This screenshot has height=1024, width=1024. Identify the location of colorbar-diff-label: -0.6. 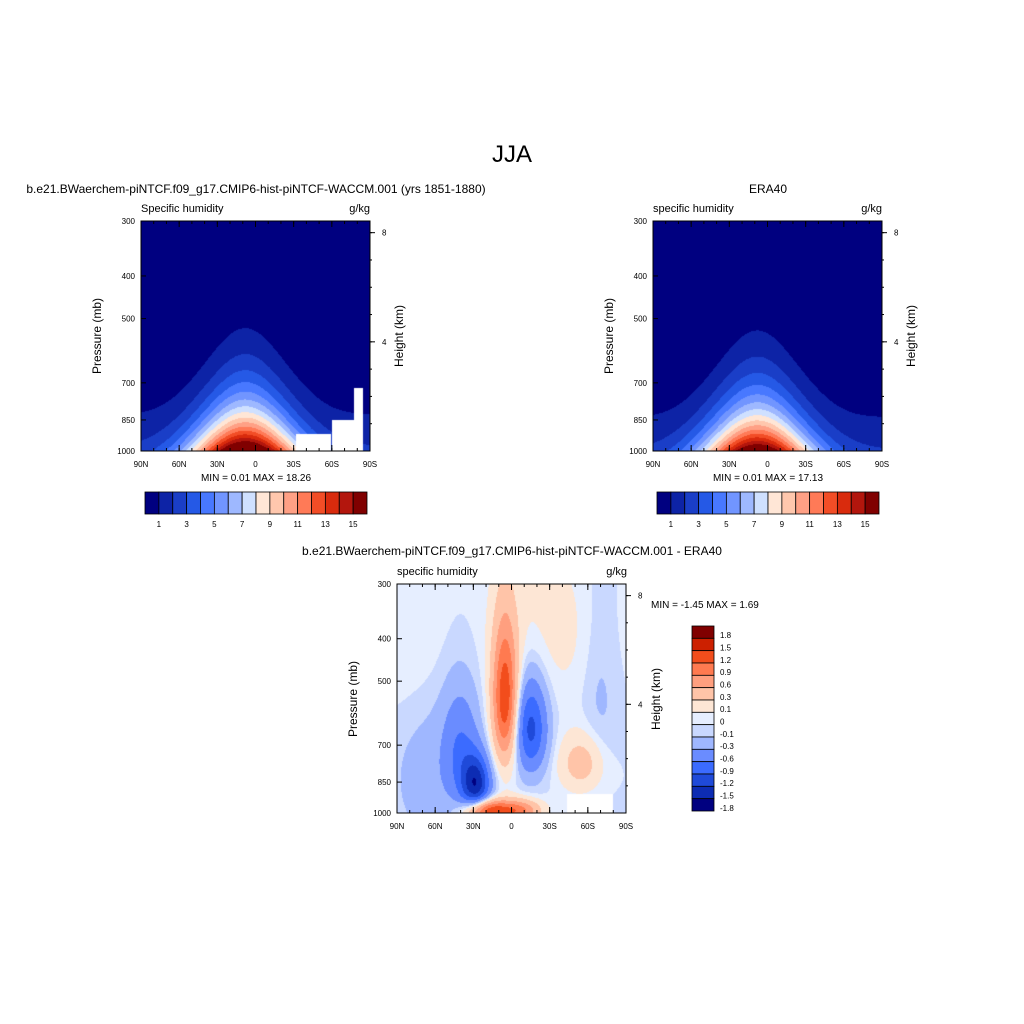
(727, 758).